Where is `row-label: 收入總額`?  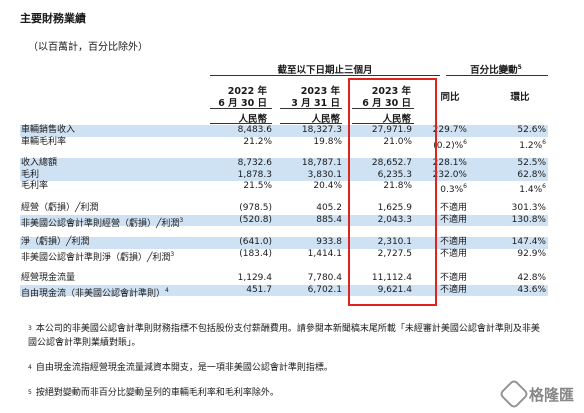
row-label: 收入總額 is located at coordinates (39, 164).